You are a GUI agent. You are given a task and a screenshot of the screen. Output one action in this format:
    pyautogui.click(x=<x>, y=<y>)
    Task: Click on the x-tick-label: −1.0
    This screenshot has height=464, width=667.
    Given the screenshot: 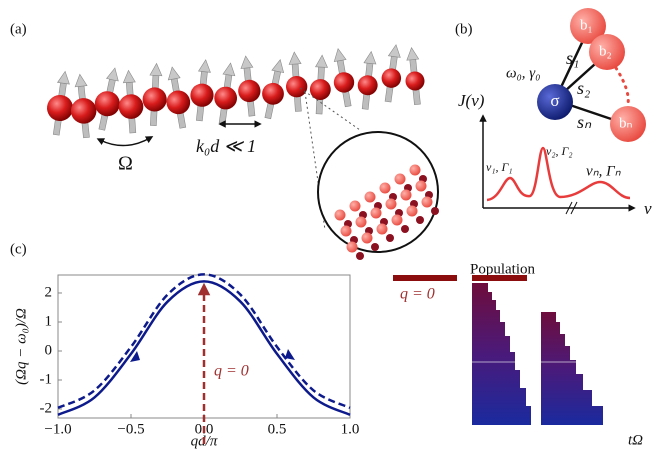 What is the action you would take?
    pyautogui.click(x=57, y=429)
    